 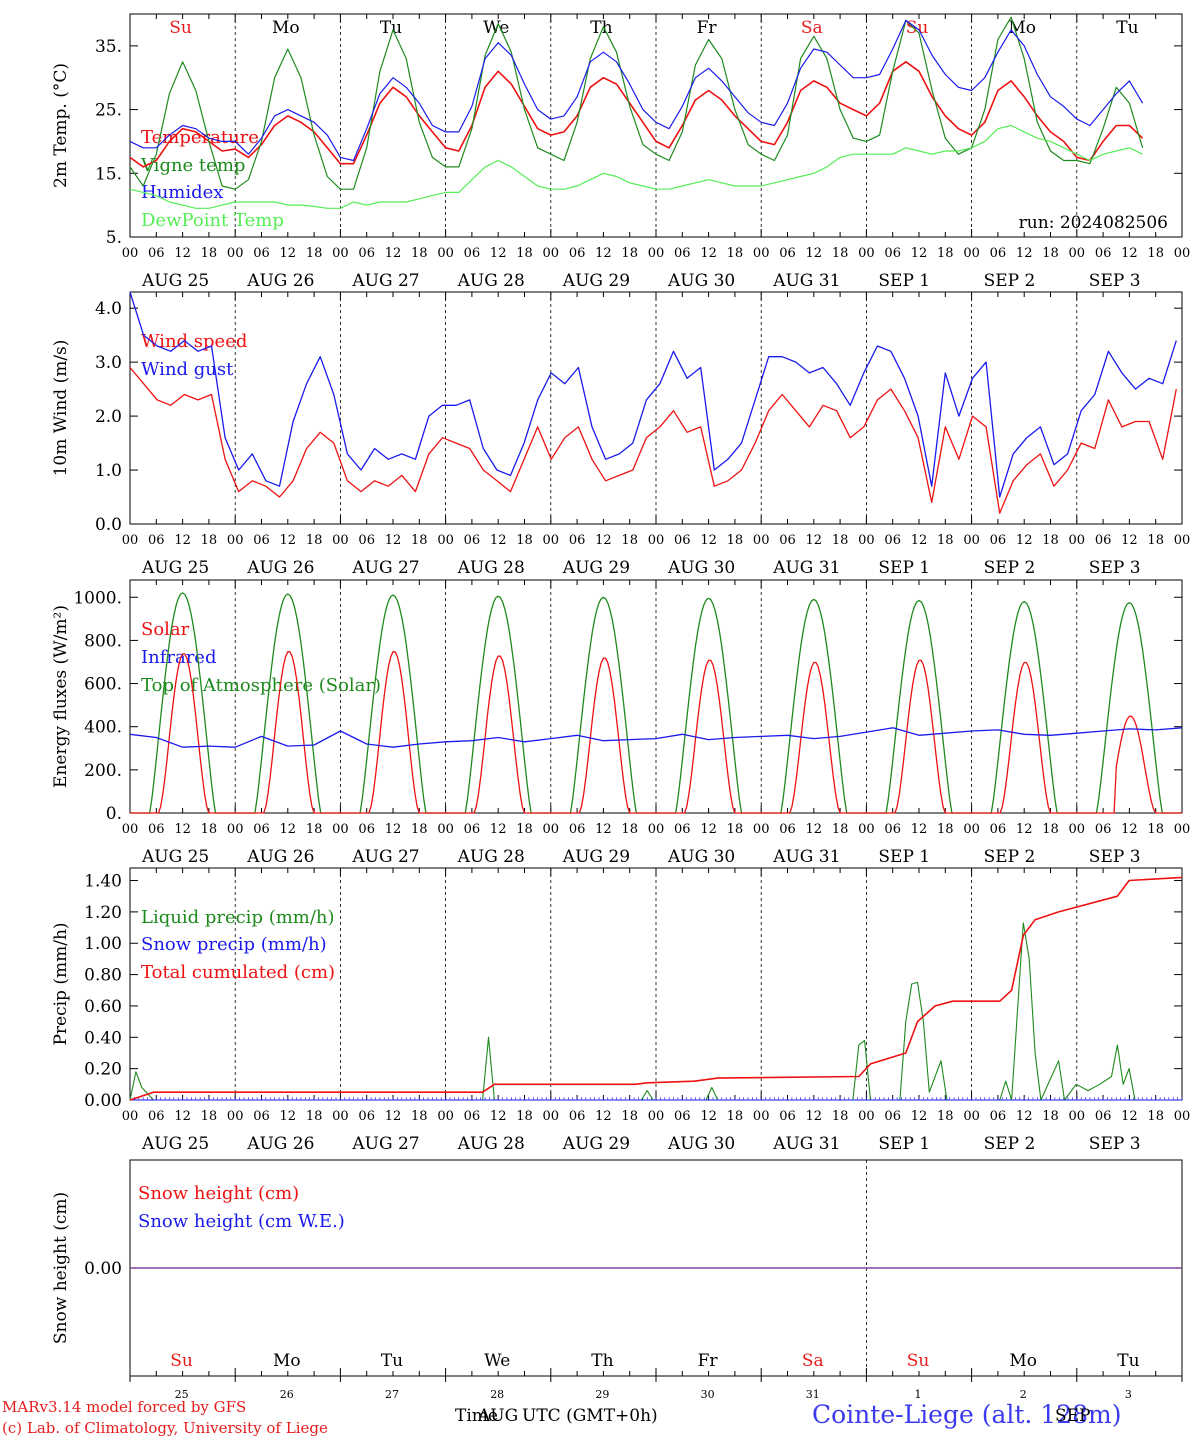 I want to click on date-label: SEP 3, so click(x=1115, y=281).